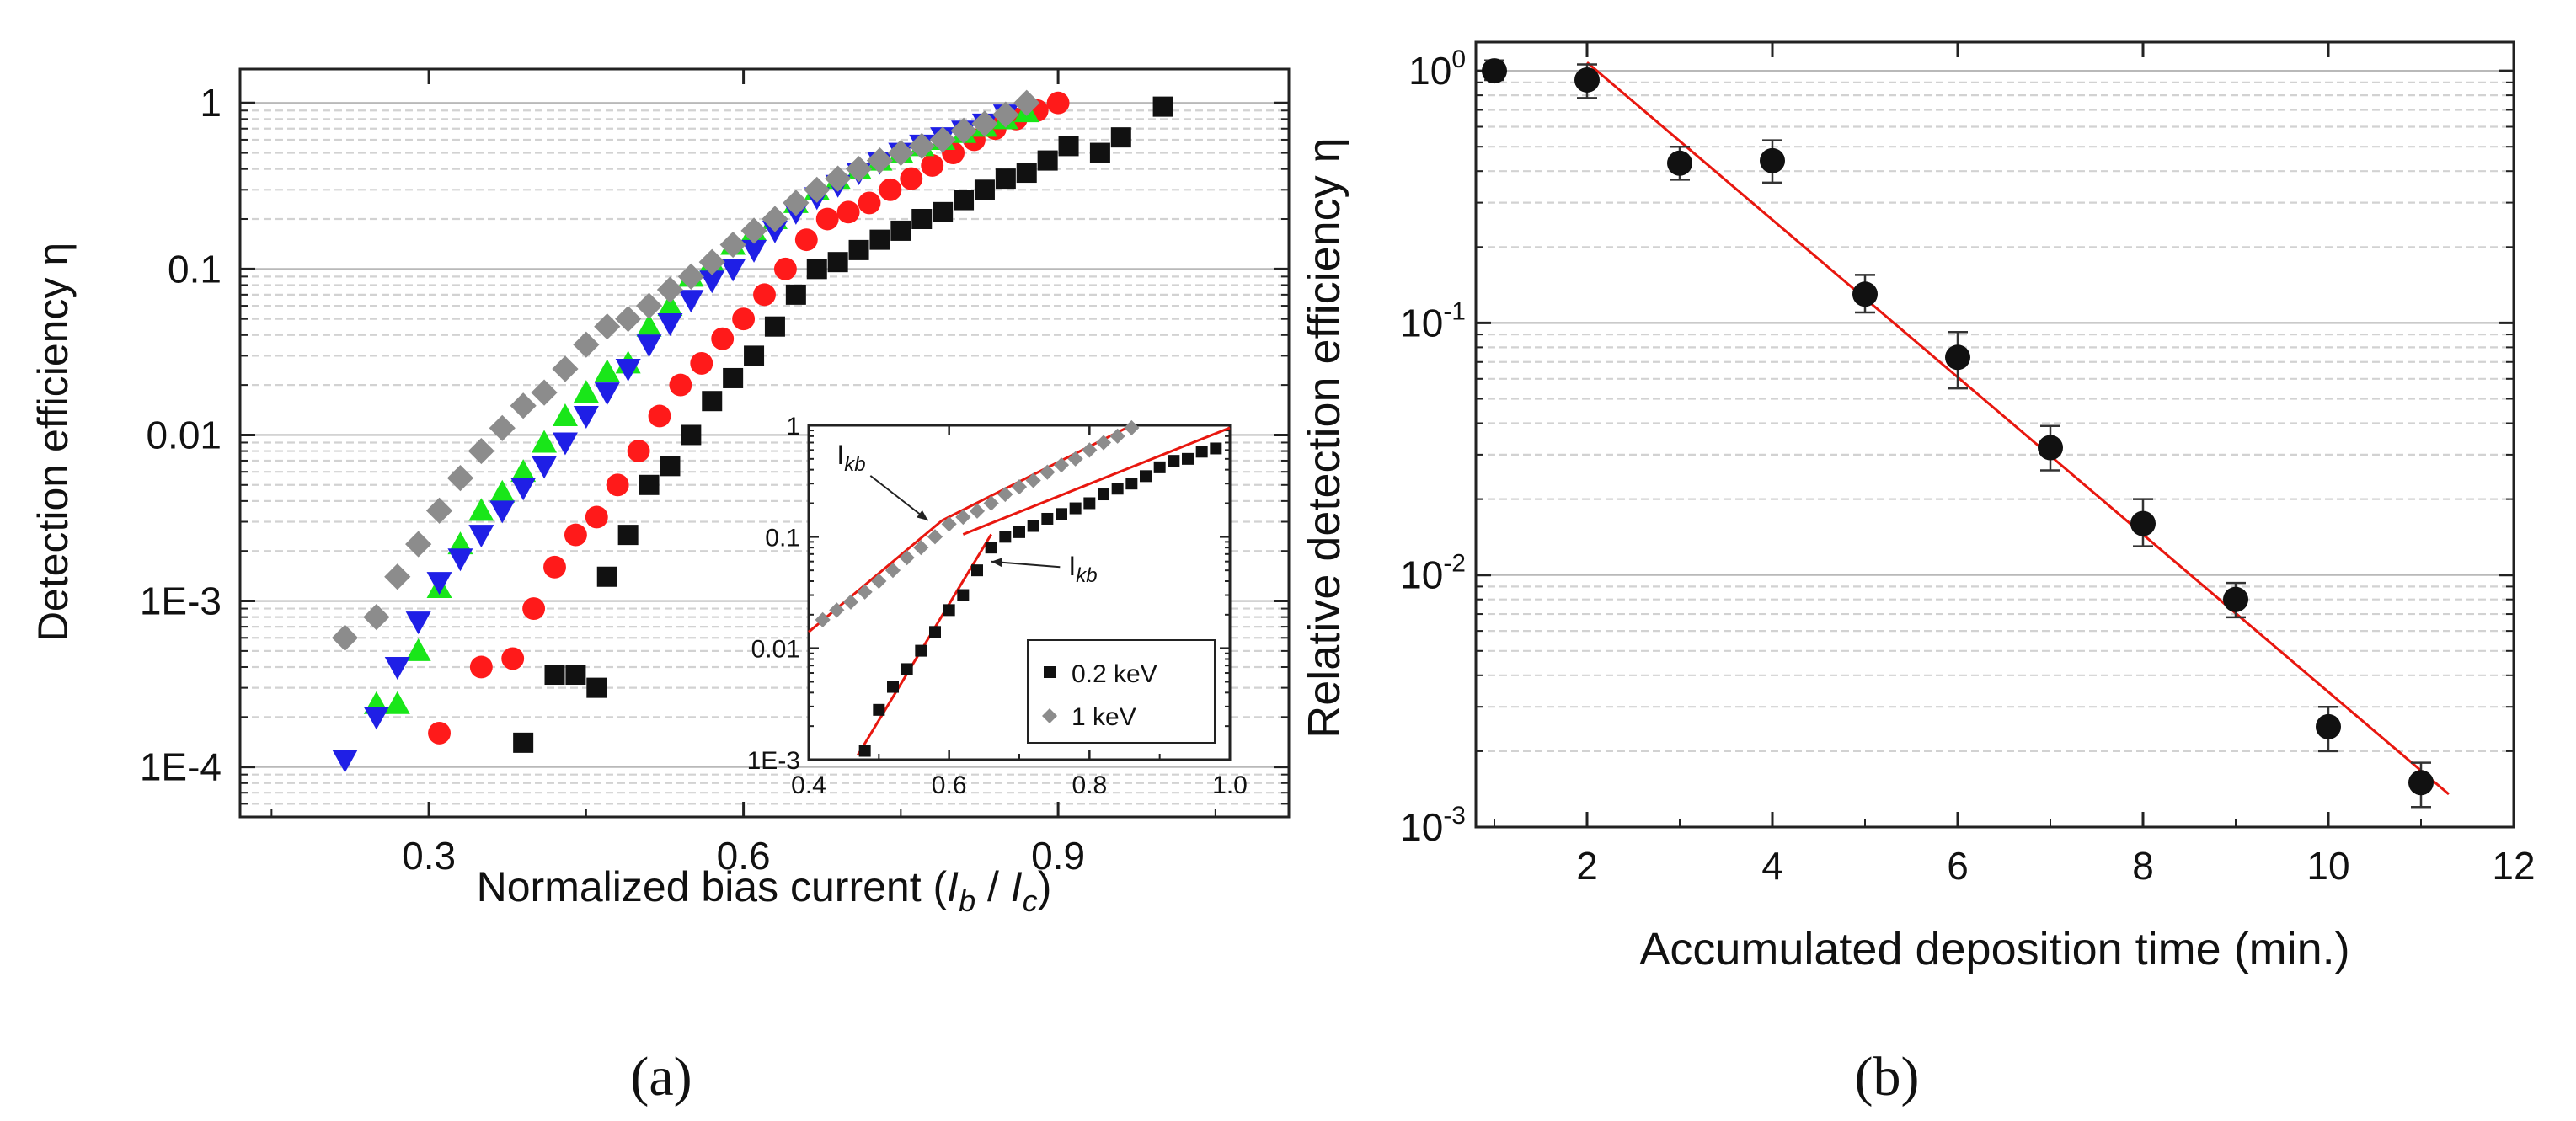 The width and height of the screenshot is (2576, 1121). What do you see at coordinates (181, 601) in the screenshot?
I see `chart-a-y-tick-label: 1E-3` at bounding box center [181, 601].